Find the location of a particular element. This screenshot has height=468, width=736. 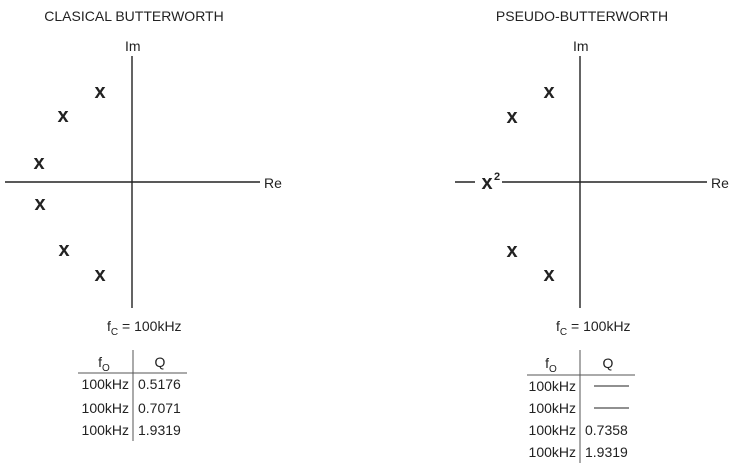

pole-multiplicity: 2 is located at coordinates (497, 177).